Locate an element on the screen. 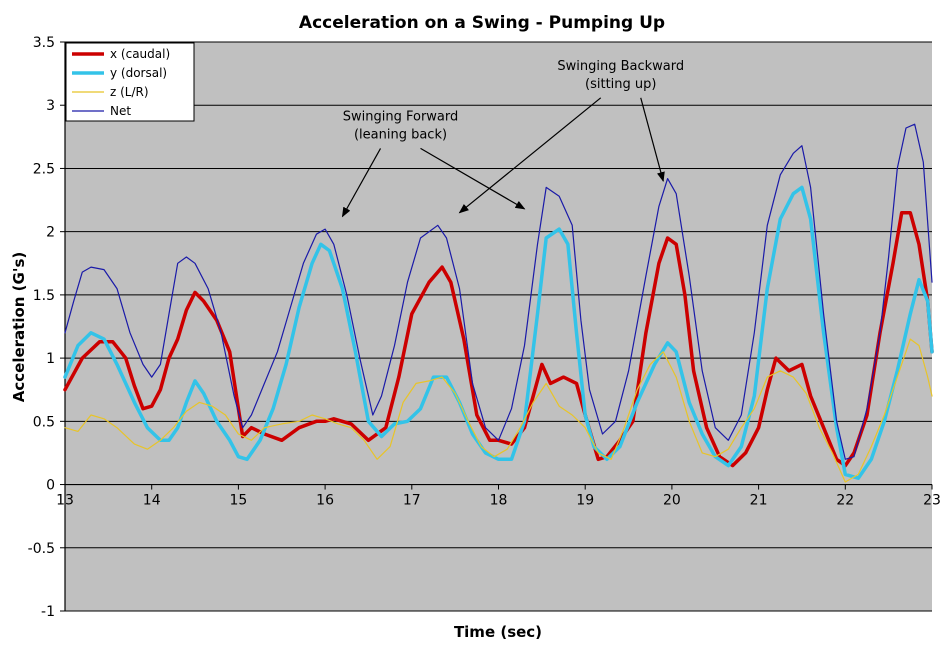  legend-box is located at coordinates (130, 82).